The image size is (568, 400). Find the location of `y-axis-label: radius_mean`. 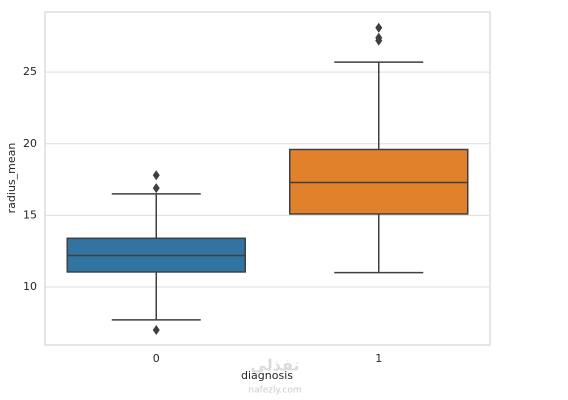

y-axis-label: radius_mean is located at coordinates (11, 178).